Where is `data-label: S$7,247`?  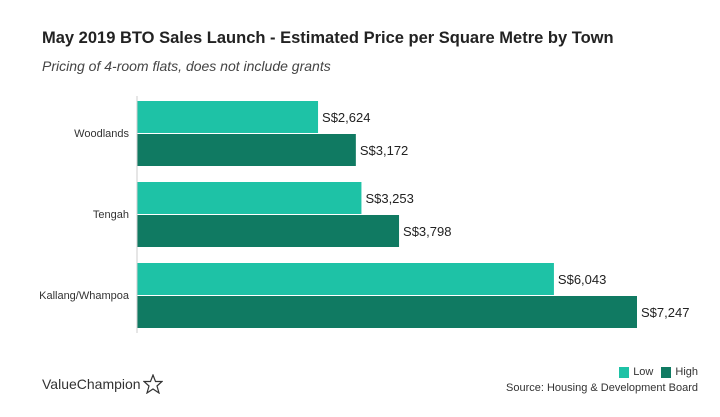 data-label: S$7,247 is located at coordinates (665, 312).